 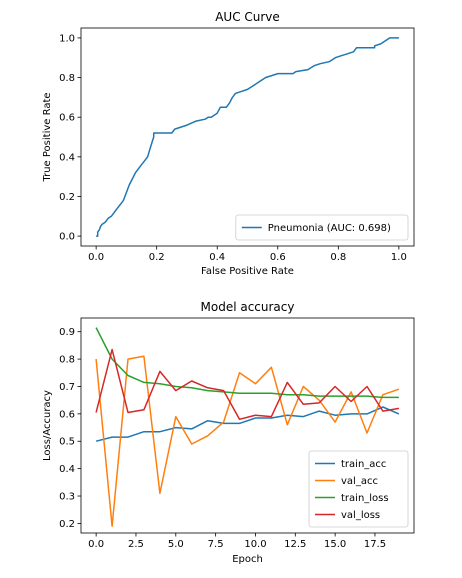 What do you see at coordinates (295, 544) in the screenshot?
I see `x-tick-label: 12.5` at bounding box center [295, 544].